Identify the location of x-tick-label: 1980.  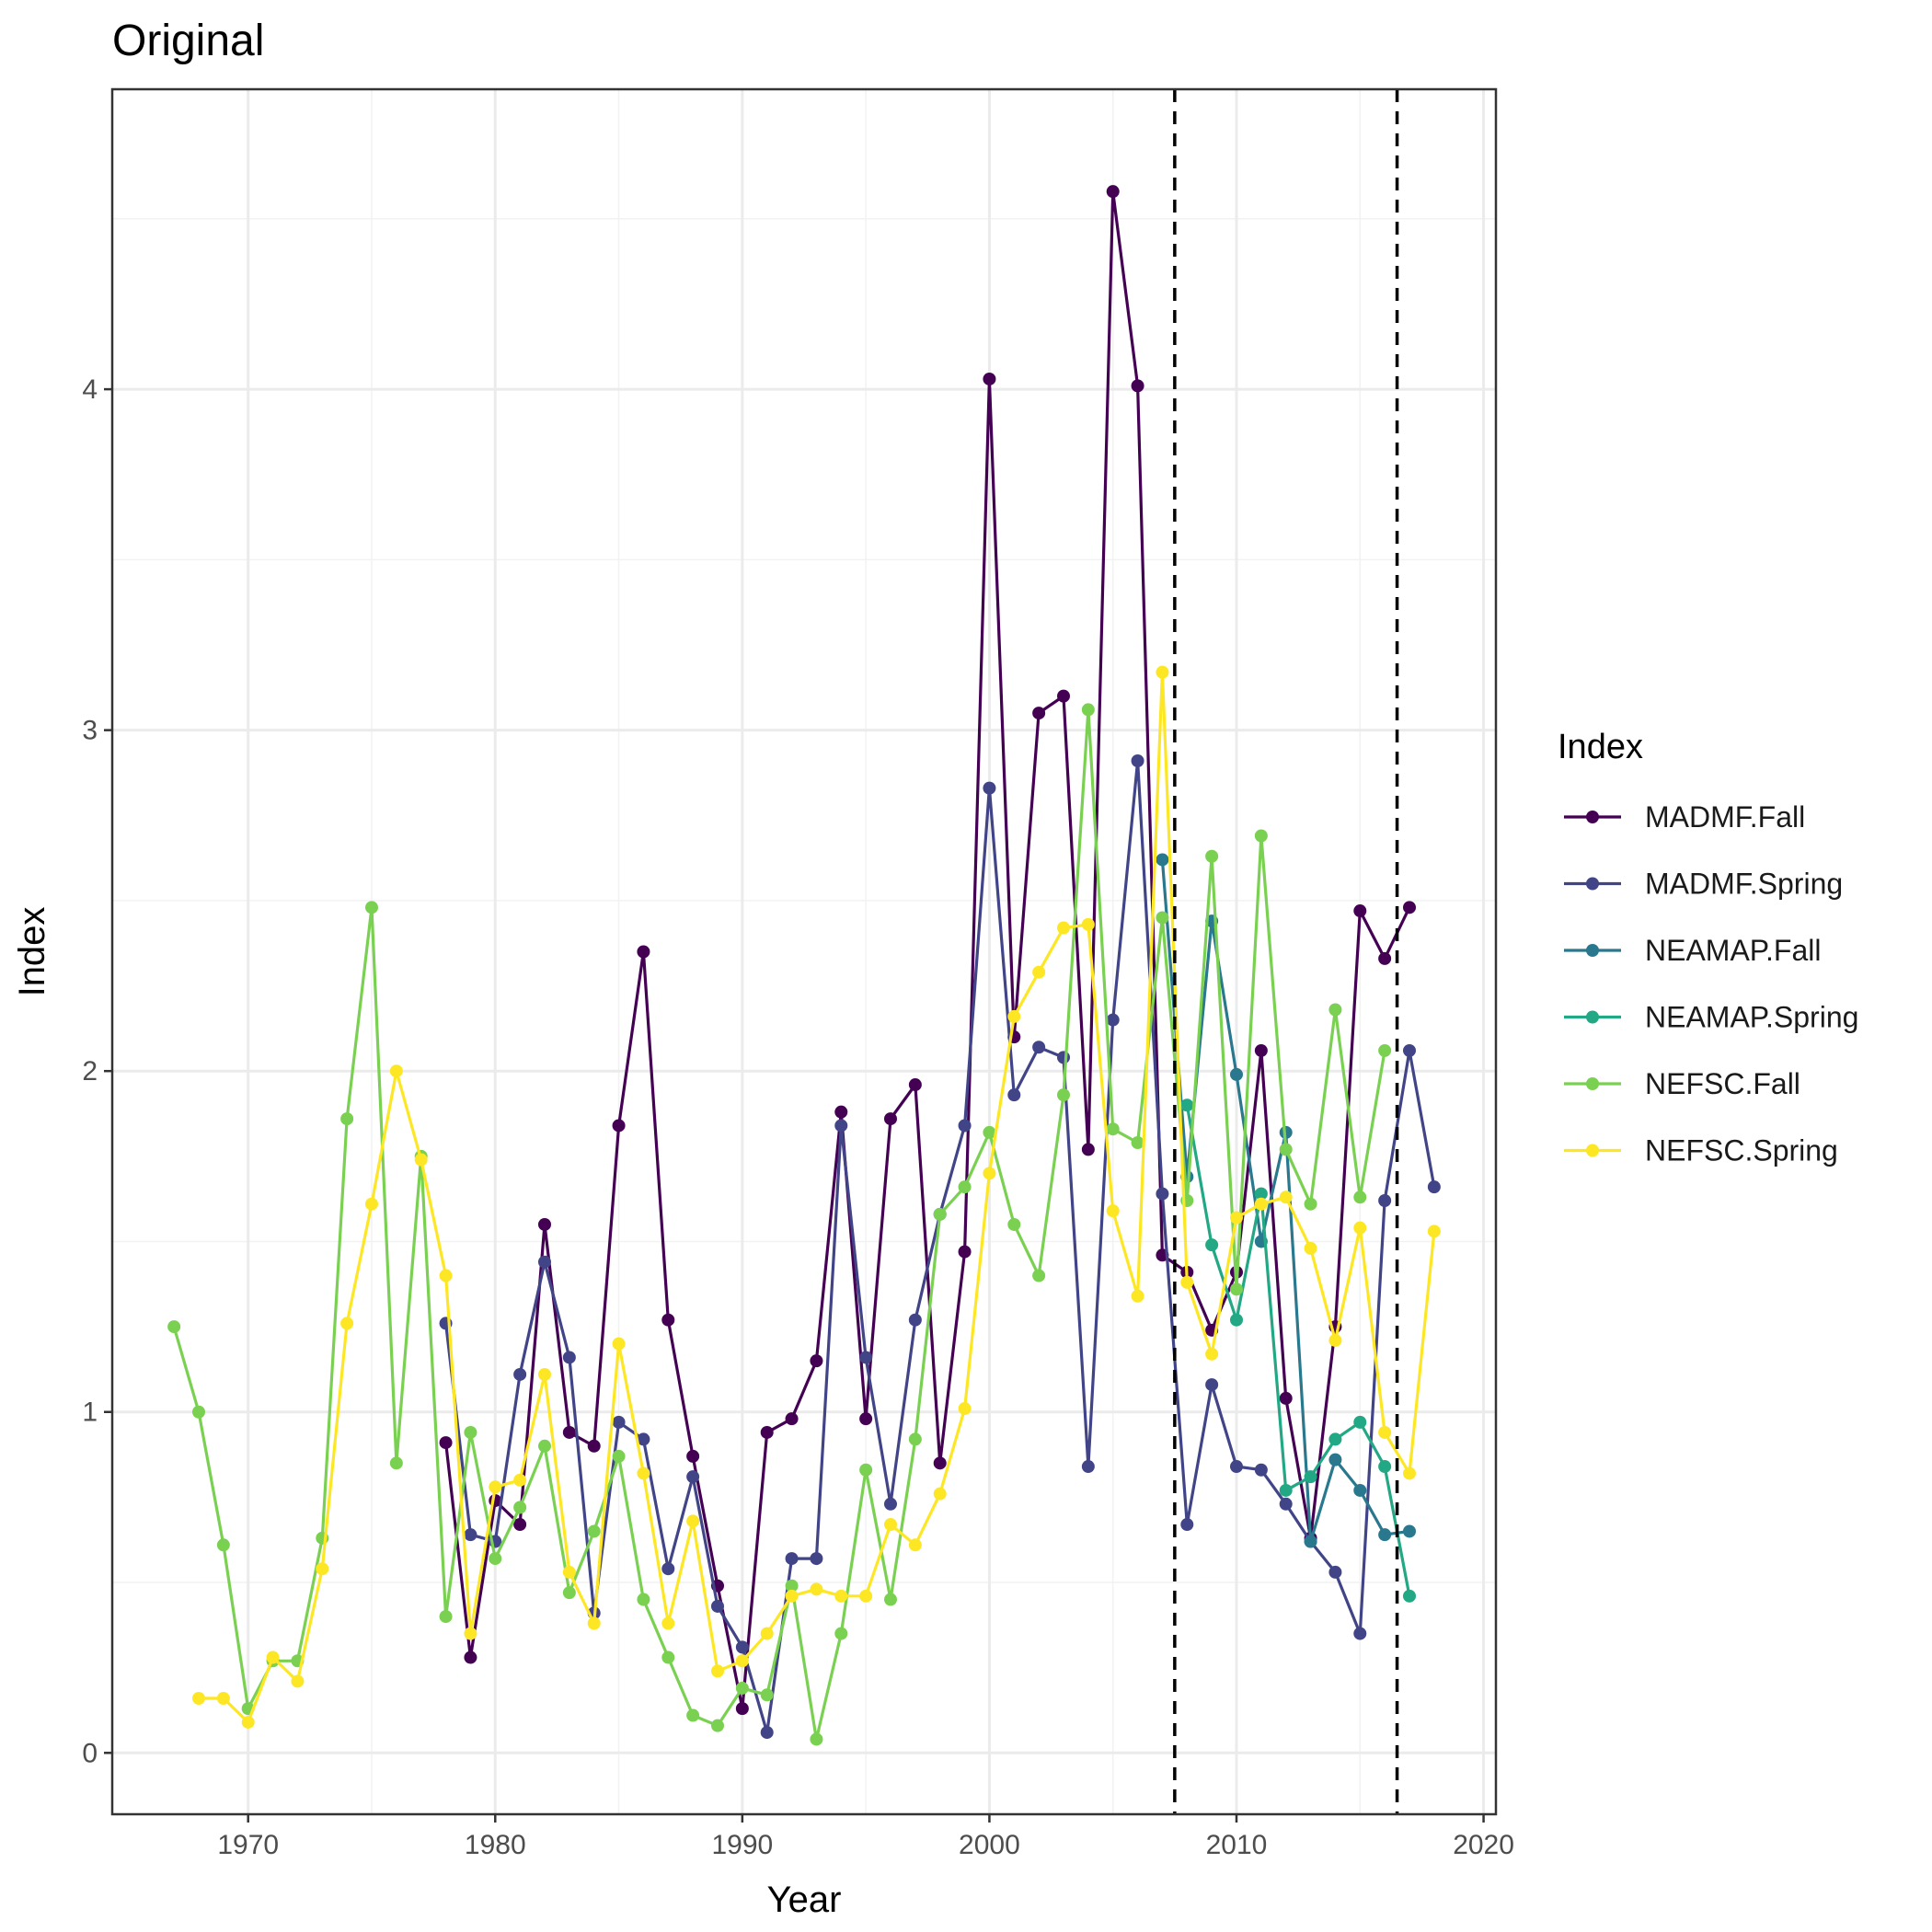
(495, 1845).